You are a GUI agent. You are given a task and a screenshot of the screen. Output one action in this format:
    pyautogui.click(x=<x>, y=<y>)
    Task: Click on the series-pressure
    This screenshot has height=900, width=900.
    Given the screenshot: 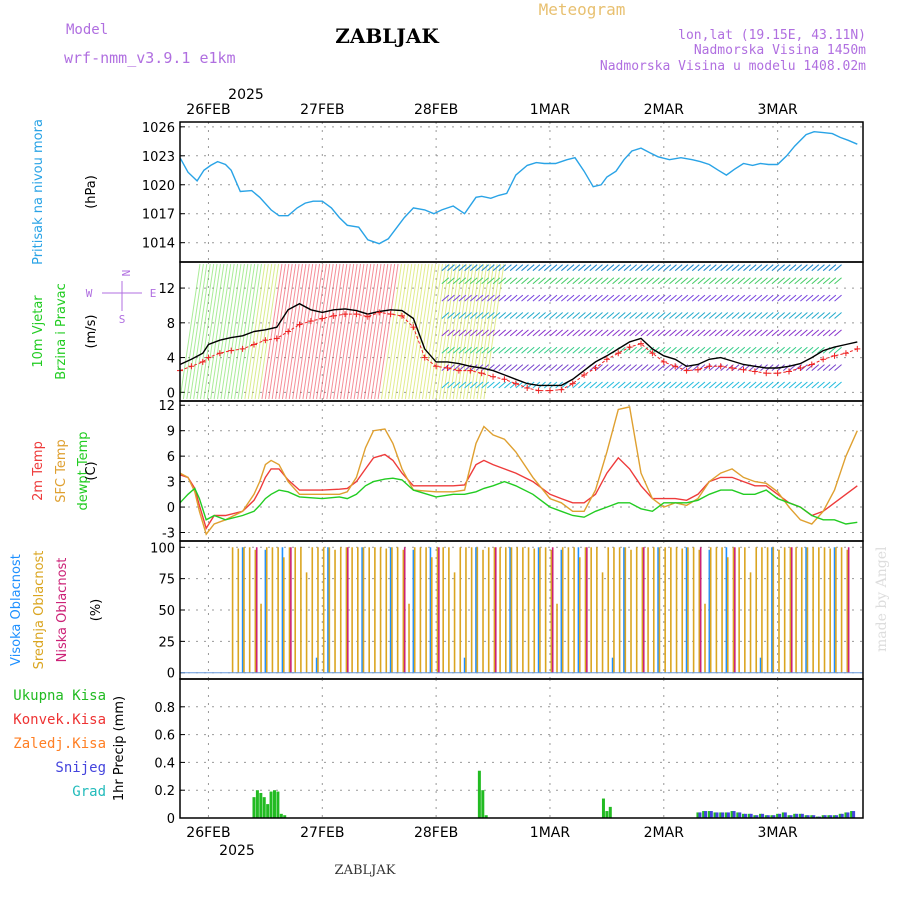 What is the action you would take?
    pyautogui.click(x=518, y=187)
    